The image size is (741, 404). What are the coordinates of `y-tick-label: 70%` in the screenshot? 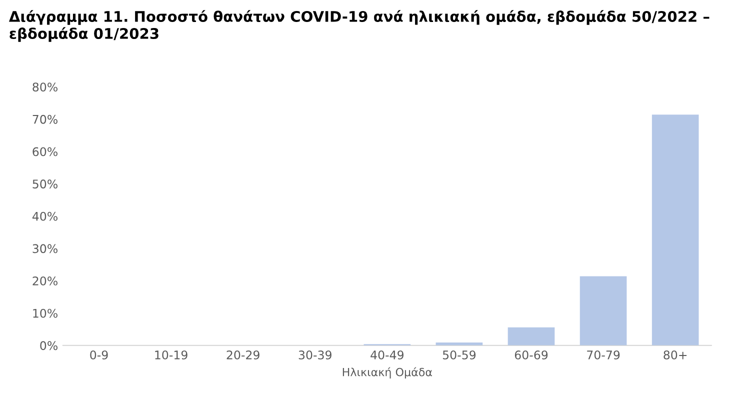 It's located at (45, 119).